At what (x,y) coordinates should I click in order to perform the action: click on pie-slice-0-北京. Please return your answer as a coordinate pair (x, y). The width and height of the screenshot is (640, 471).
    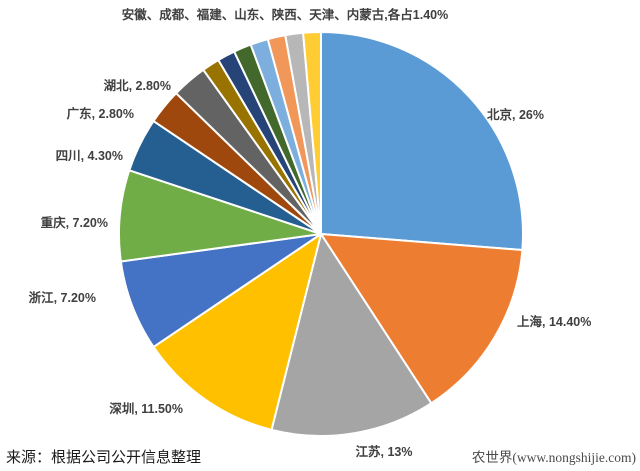
    Looking at the image, I should click on (422, 141).